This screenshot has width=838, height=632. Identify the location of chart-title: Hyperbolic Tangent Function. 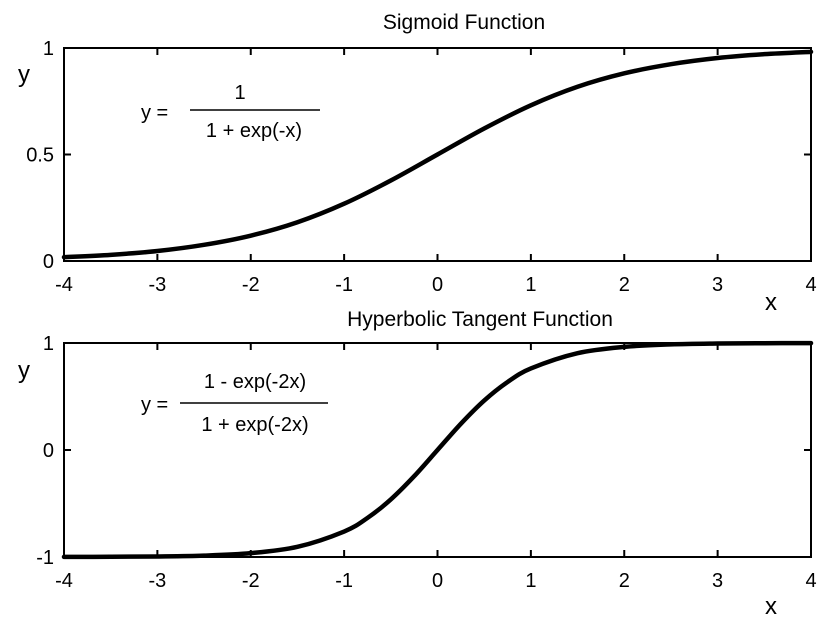
(480, 319).